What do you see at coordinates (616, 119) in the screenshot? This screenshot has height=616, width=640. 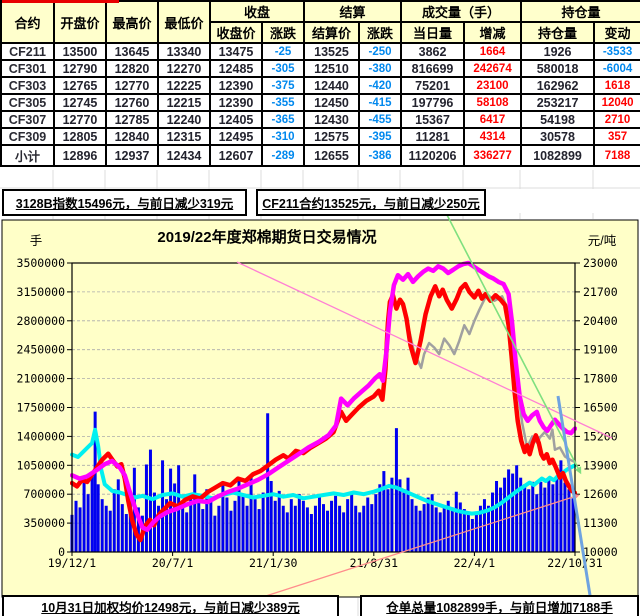 I see `table-cell: 2710` at bounding box center [616, 119].